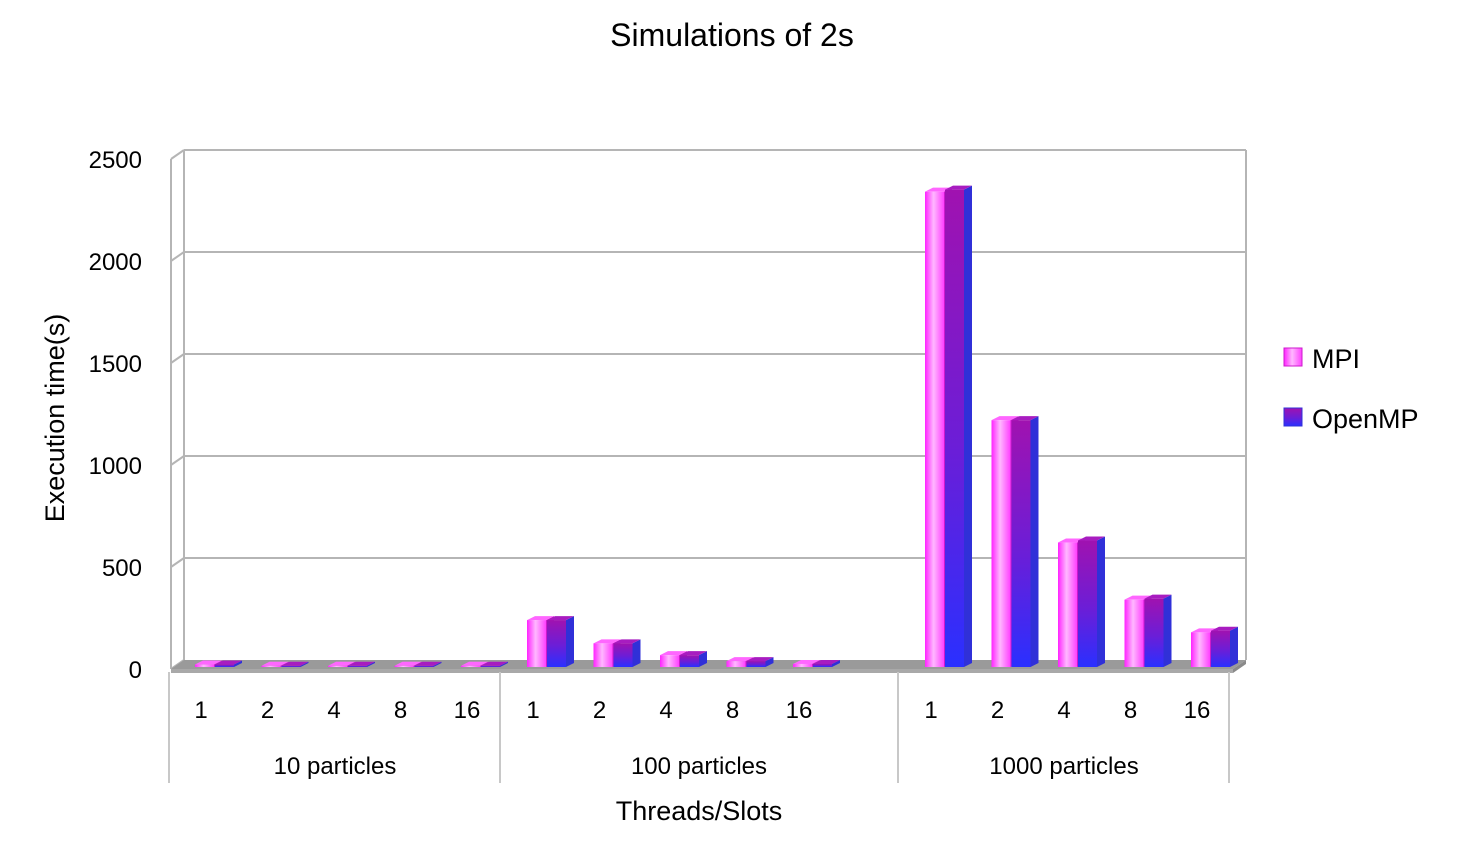  What do you see at coordinates (115, 466) in the screenshot?
I see `y-tick-label: 1000` at bounding box center [115, 466].